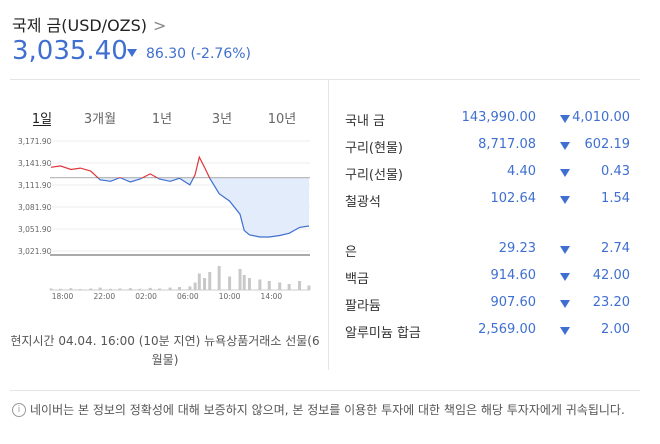  What do you see at coordinates (513, 275) in the screenshot?
I see `quote-price: 914.60` at bounding box center [513, 275].